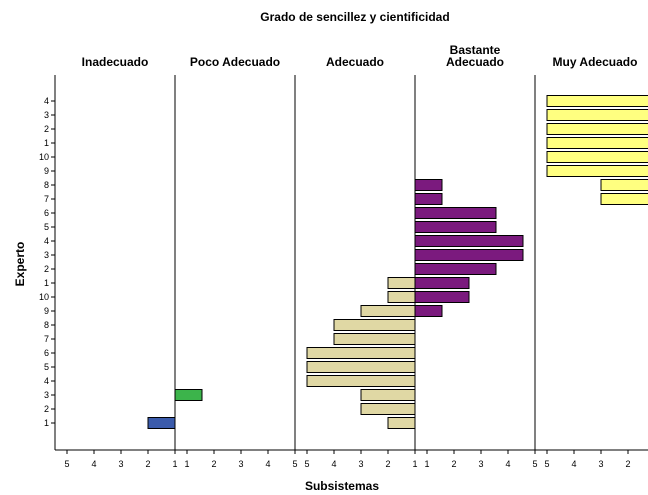 This screenshot has height=495, width=648. Describe the element at coordinates (306, 464) in the screenshot. I see `x-tick-p2-0-label: 5` at that location.